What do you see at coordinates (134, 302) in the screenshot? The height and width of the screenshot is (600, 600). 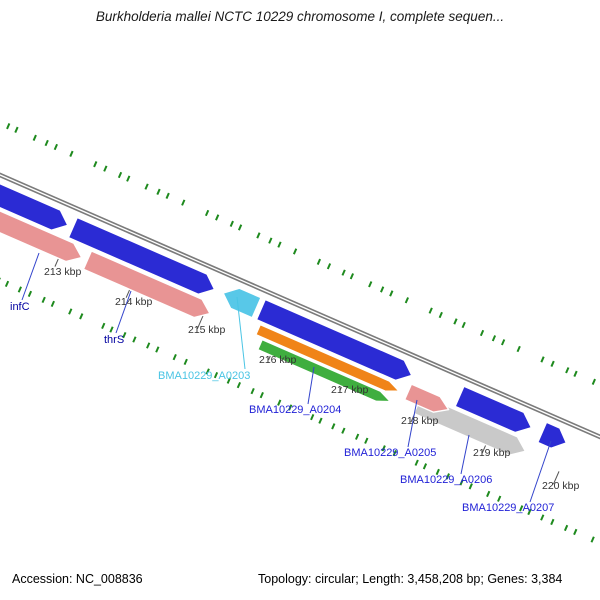 I see `ruler-label-214: 214 kbp` at bounding box center [134, 302].